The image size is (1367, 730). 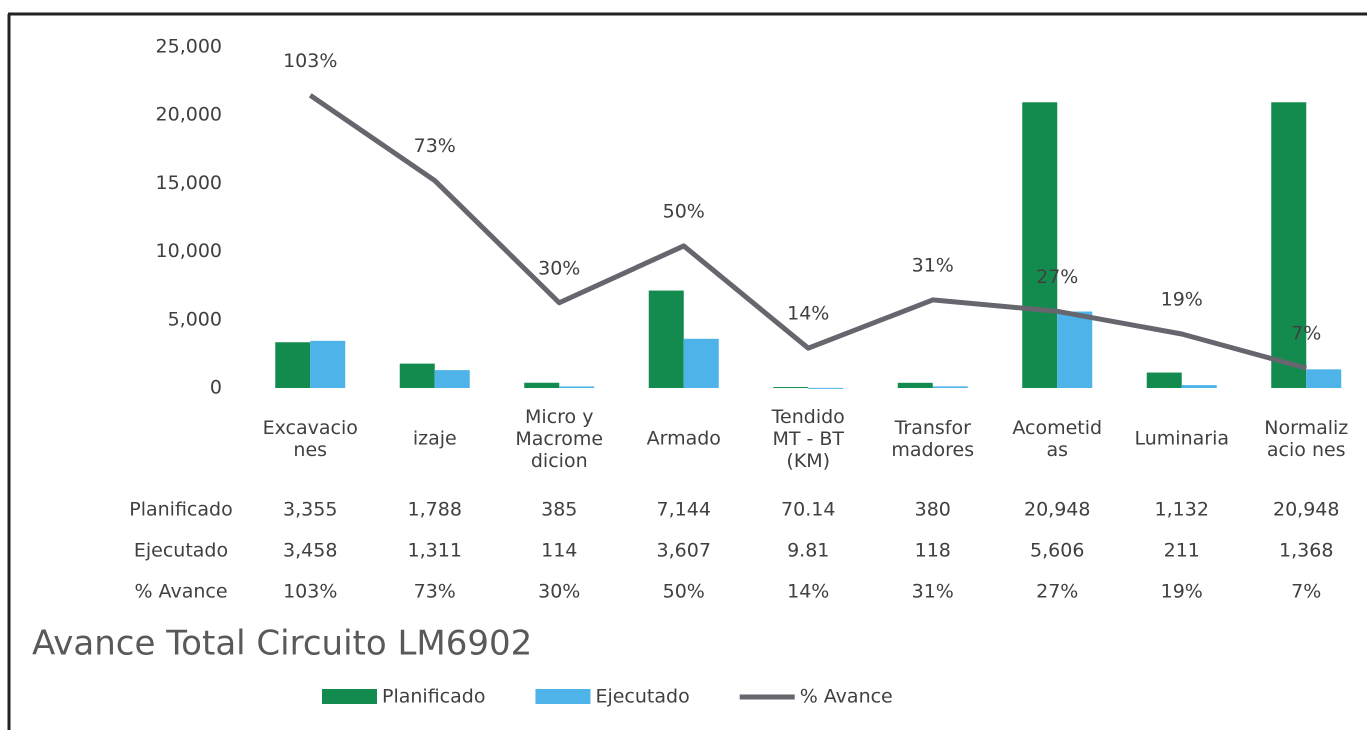 I want to click on table-cell: 7,144, so click(x=684, y=510).